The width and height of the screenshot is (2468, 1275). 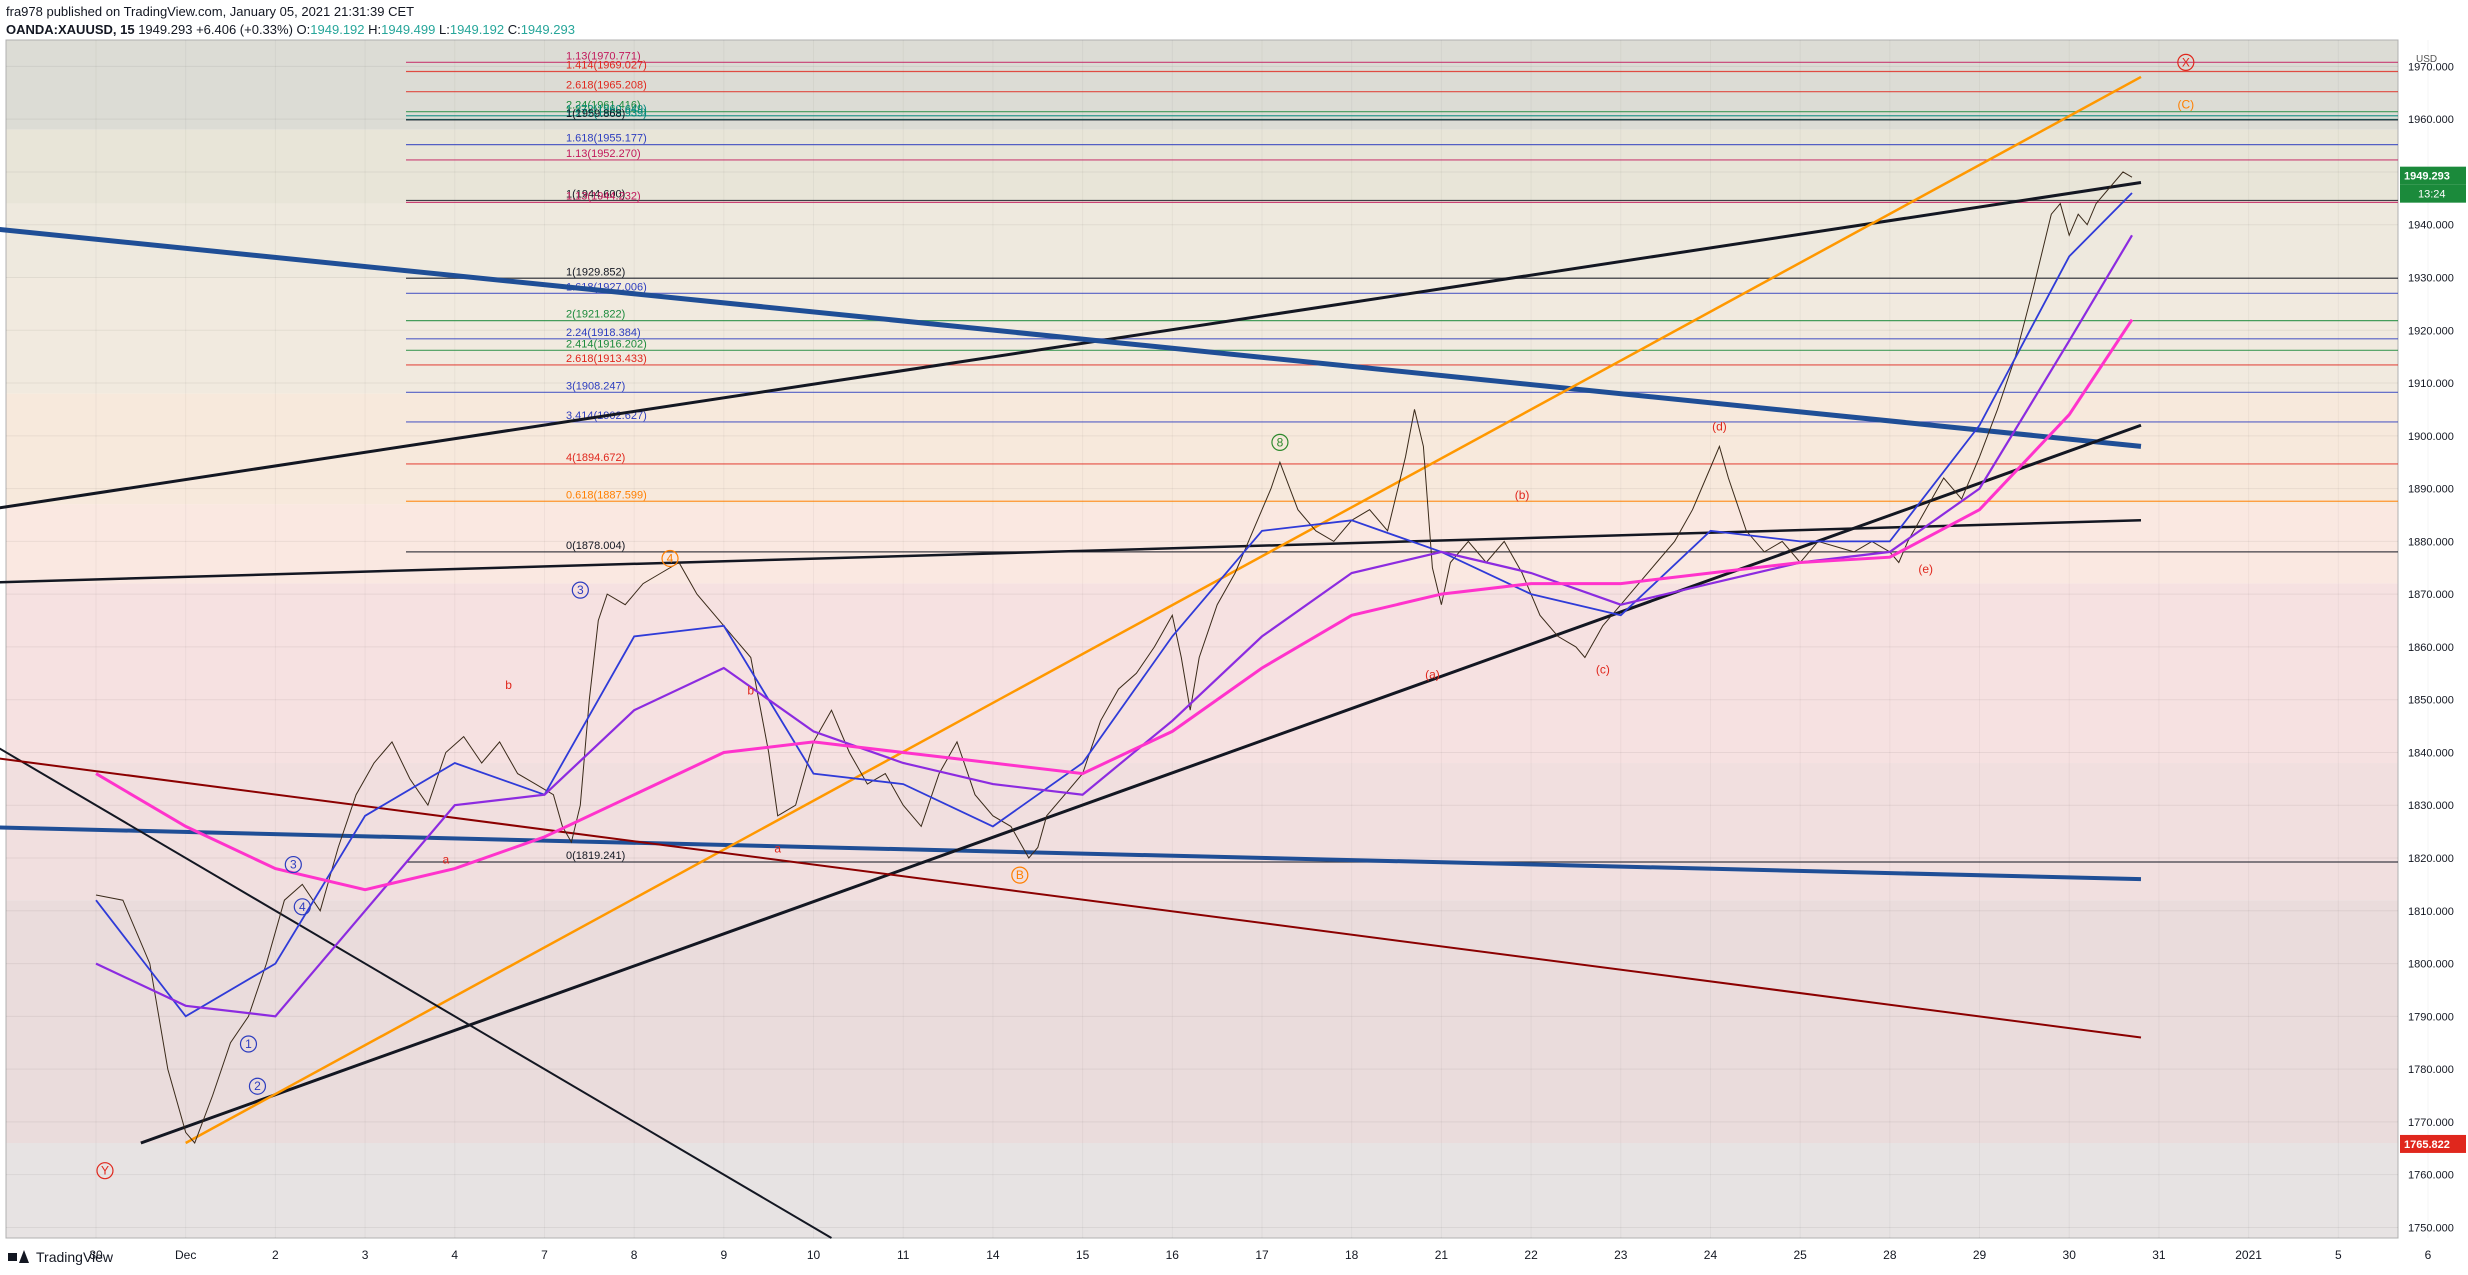 I want to click on symbol-name: OANDA:XAUUSD, 15, so click(x=70, y=29).